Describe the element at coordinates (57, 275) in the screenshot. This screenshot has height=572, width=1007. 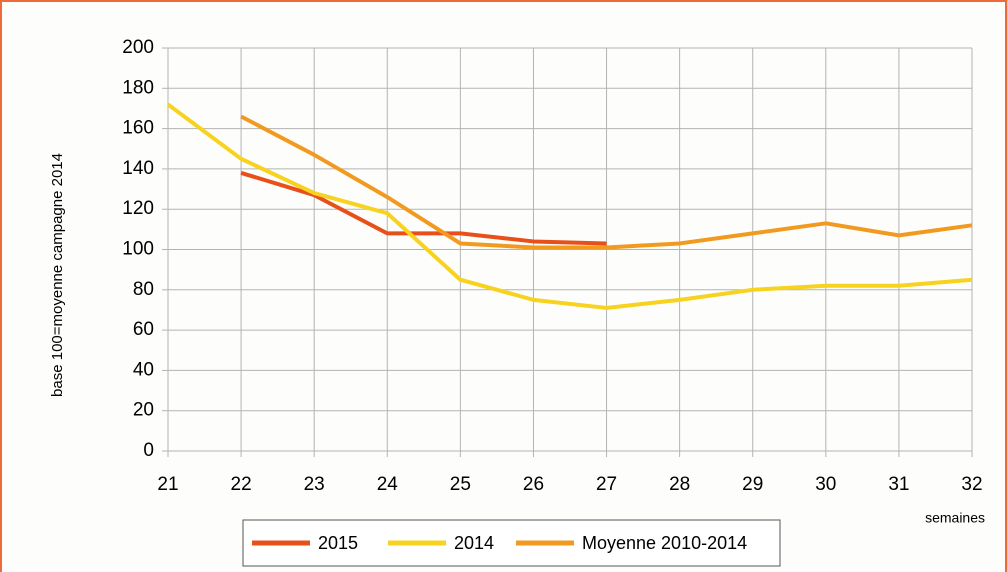
I see `y-axis-label: base 100=moyenne campagne 2014` at that location.